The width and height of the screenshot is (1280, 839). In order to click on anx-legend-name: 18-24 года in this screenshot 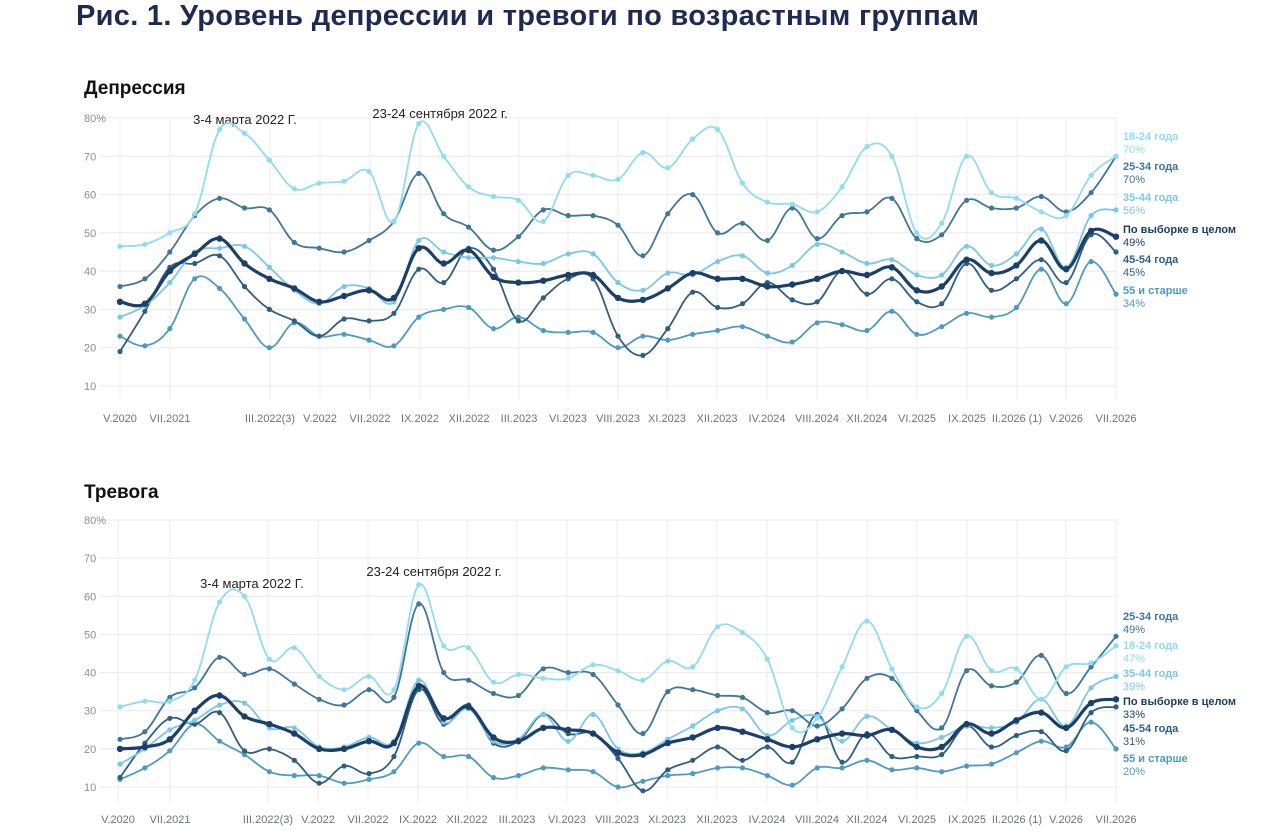, I will do `click(1151, 646)`.